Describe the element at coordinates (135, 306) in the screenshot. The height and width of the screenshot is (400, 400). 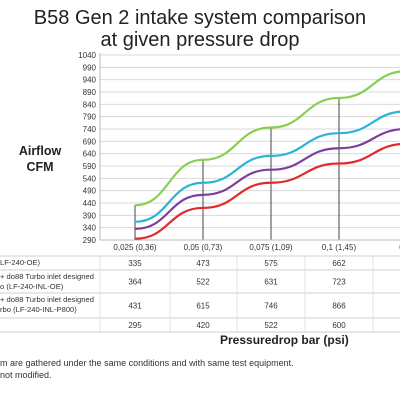
I see `table-cell: 431` at that location.